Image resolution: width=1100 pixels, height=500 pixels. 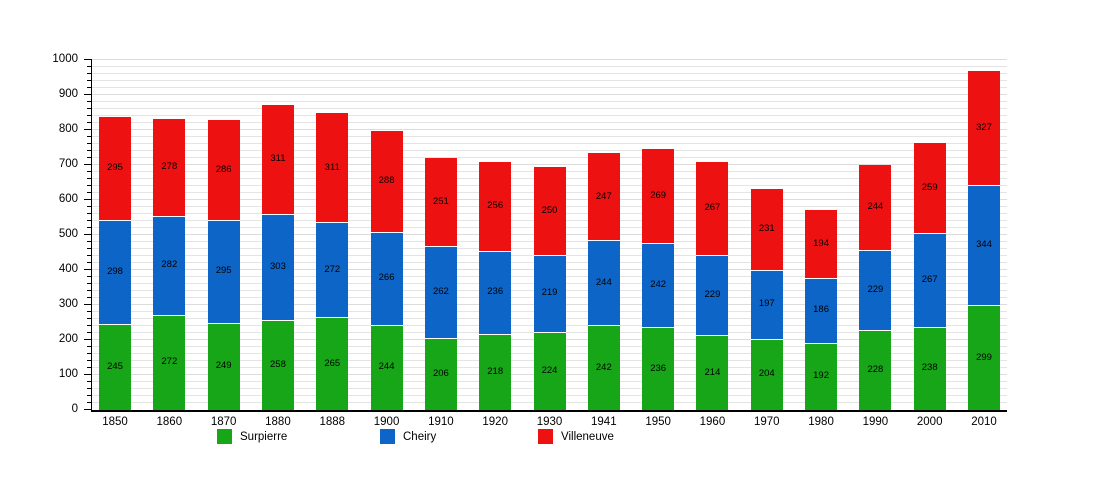 What do you see at coordinates (587, 436) in the screenshot?
I see `legend-label-villeneuve: Villeneuve` at bounding box center [587, 436].